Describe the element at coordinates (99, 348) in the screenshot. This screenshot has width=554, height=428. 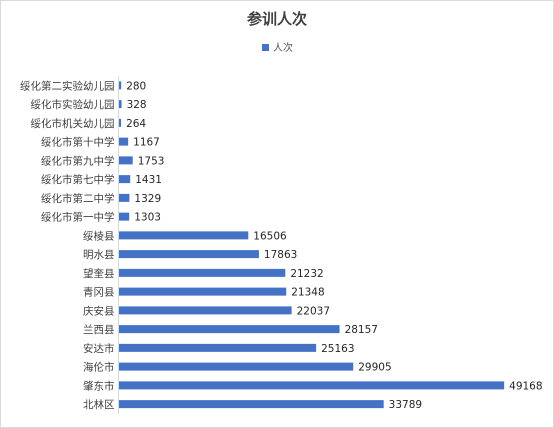
I see `category-label: 安达市` at that location.